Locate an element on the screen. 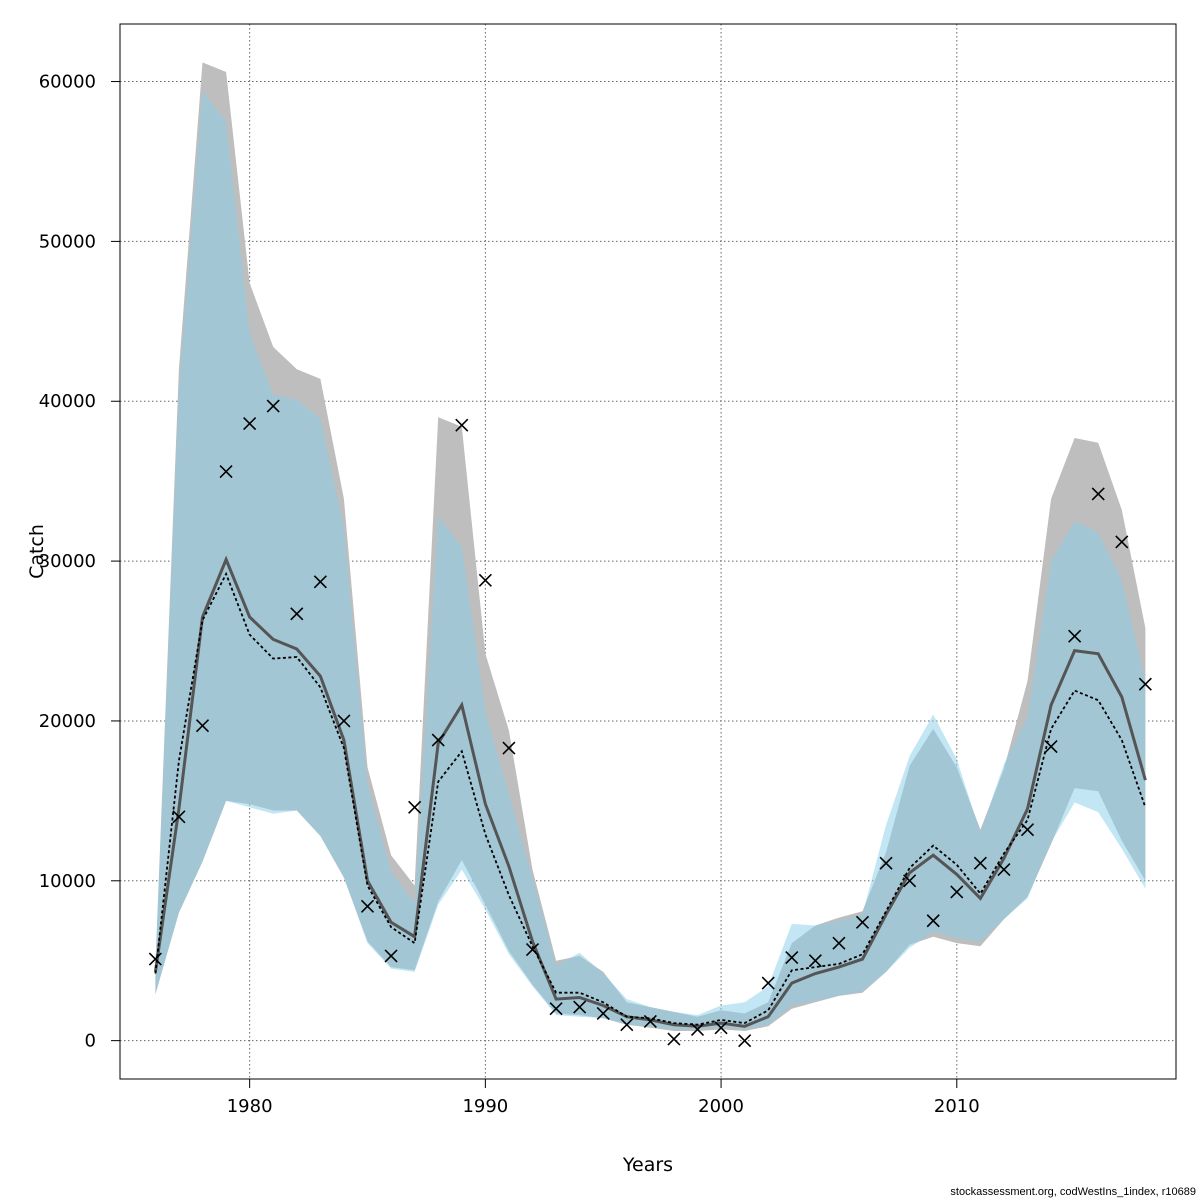  y-tick-label: 20000 is located at coordinates (67, 721).